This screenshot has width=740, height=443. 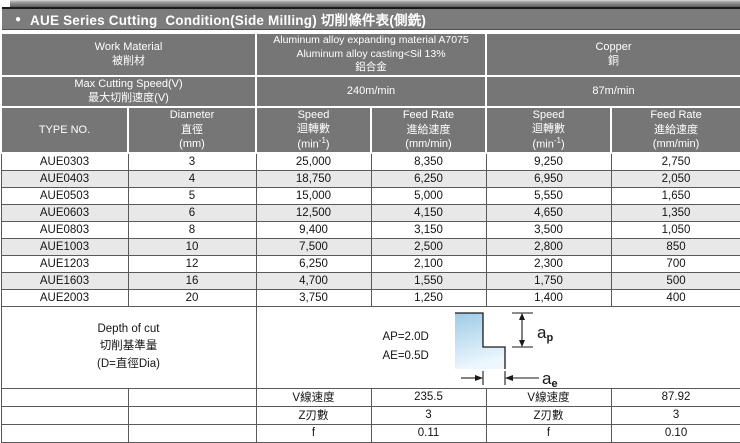 I want to click on max-speed-en: Max Cutting Speed(V), so click(x=128, y=83).